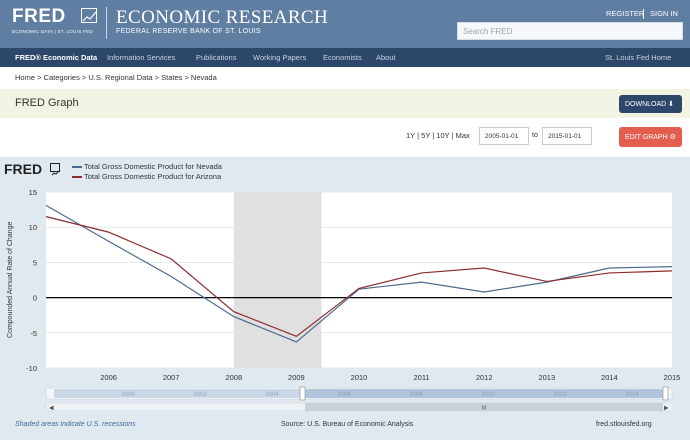  I want to click on nav-information-services: Information Services, so click(141, 57).